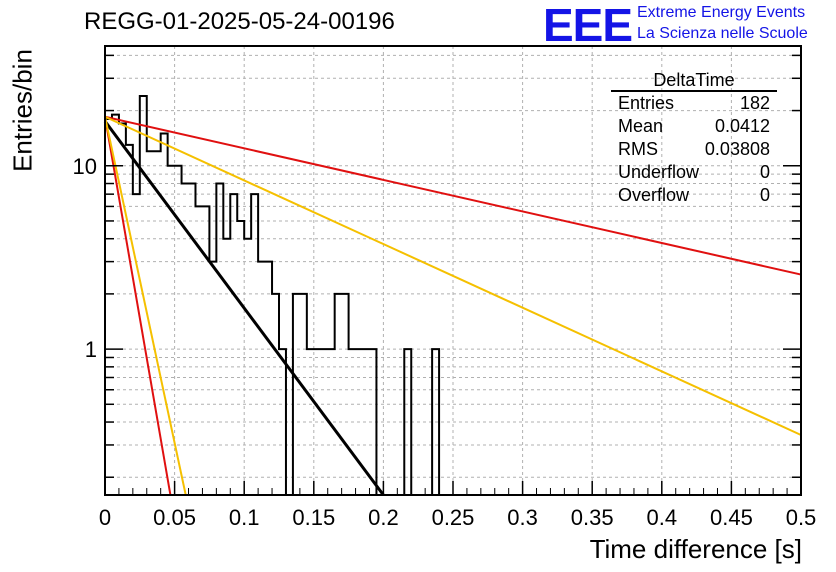 The width and height of the screenshot is (836, 572). What do you see at coordinates (722, 33) in the screenshot?
I see `logo-line-2: La Scienza nelle Scuole` at bounding box center [722, 33].